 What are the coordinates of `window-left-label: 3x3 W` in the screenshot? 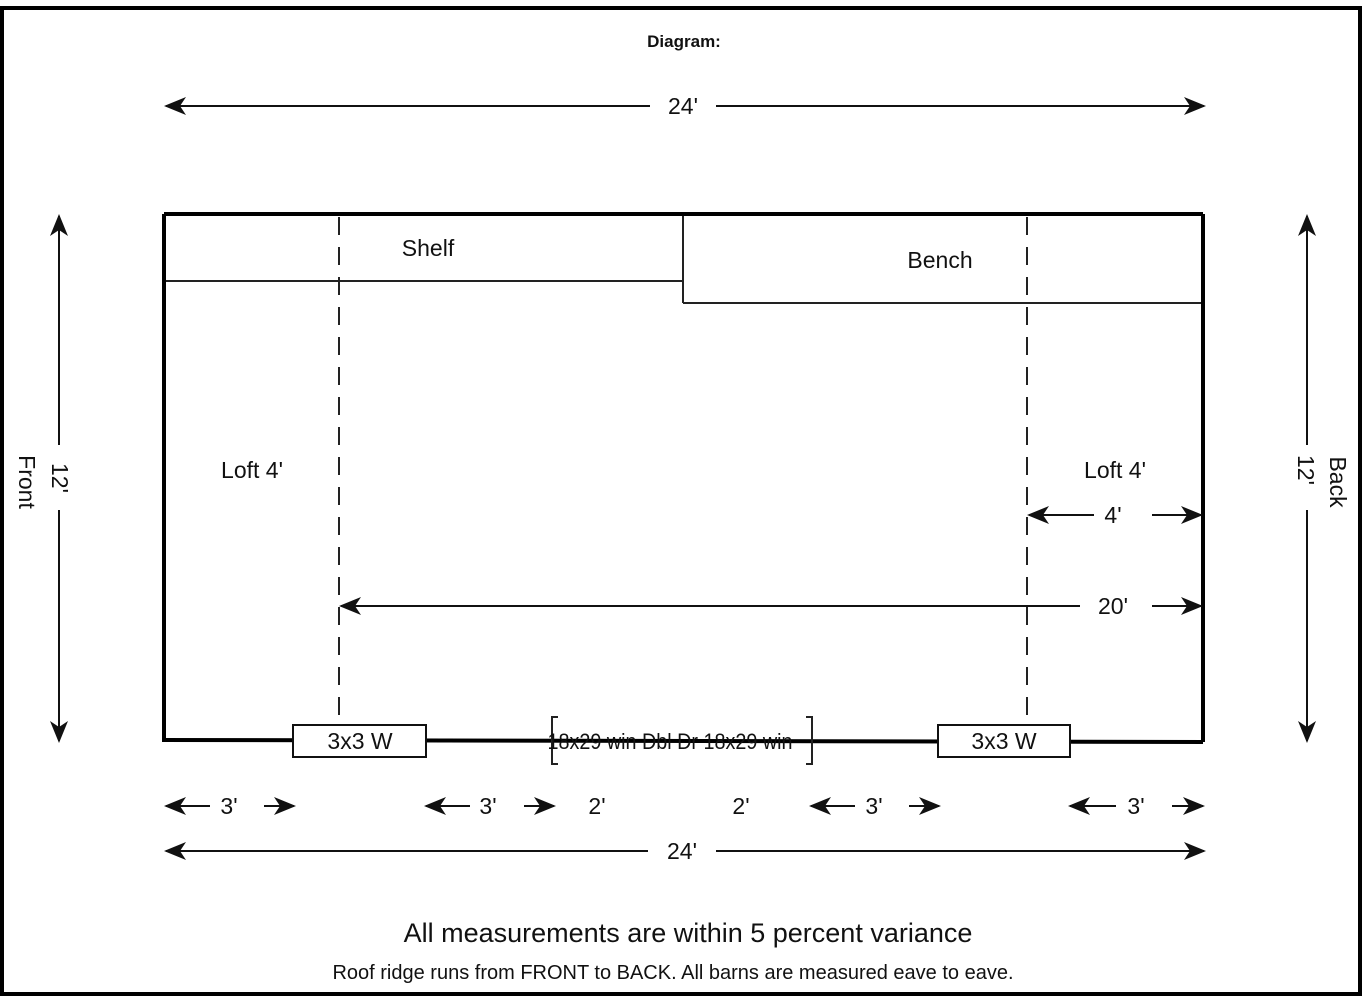 It's located at (359, 741).